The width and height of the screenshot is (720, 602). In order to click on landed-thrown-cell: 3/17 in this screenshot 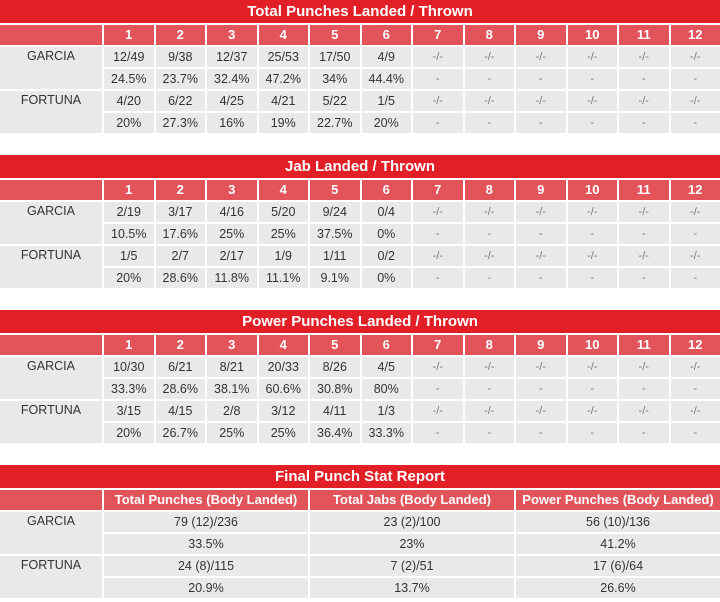, I will do `click(180, 212)`.